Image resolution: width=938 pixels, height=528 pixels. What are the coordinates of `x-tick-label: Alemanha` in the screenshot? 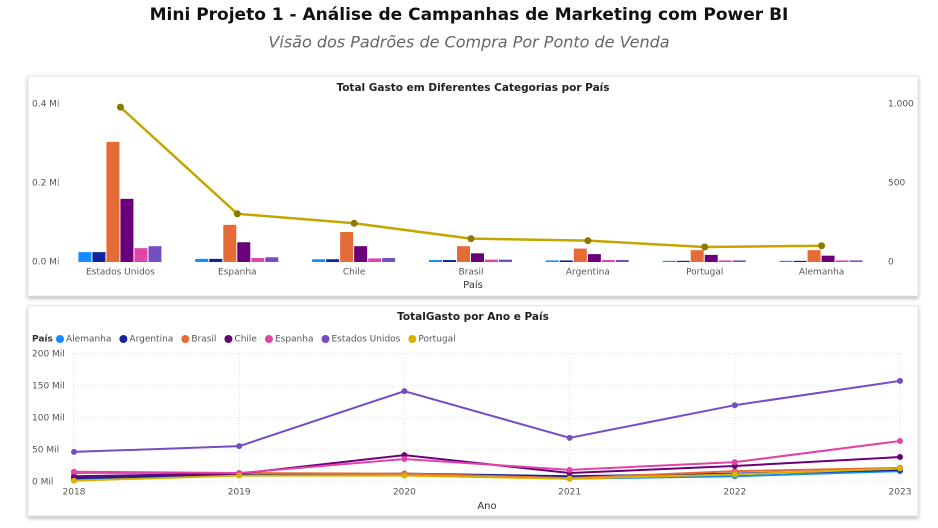 It's located at (821, 273).